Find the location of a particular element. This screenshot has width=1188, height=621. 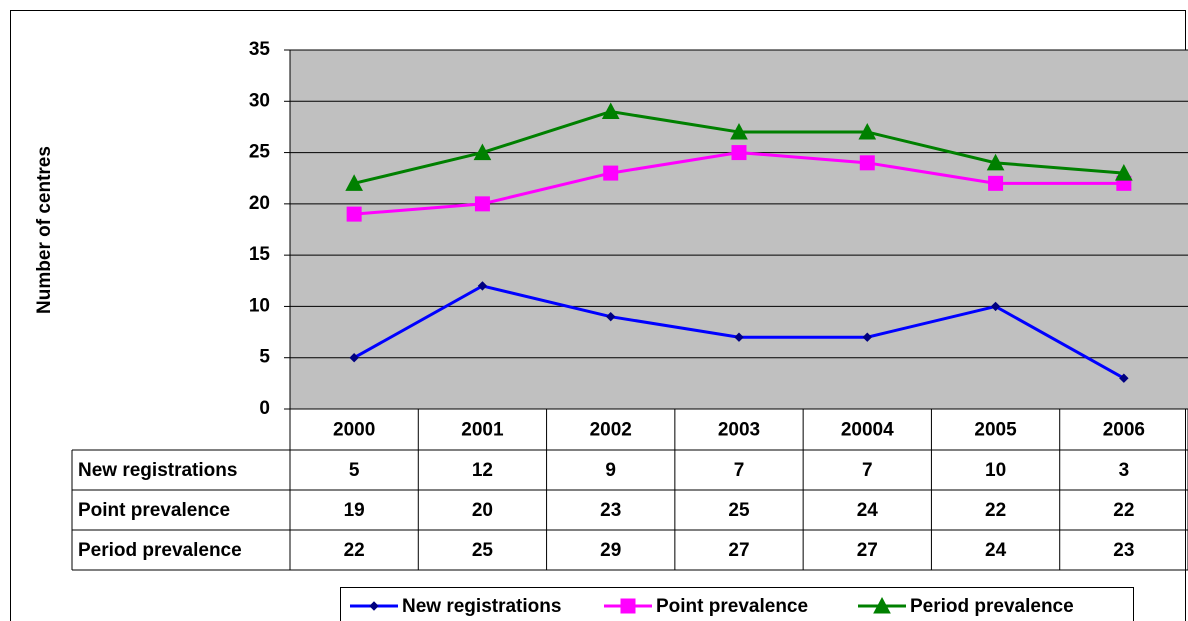

y-tick-label: 35 is located at coordinates (260, 49).